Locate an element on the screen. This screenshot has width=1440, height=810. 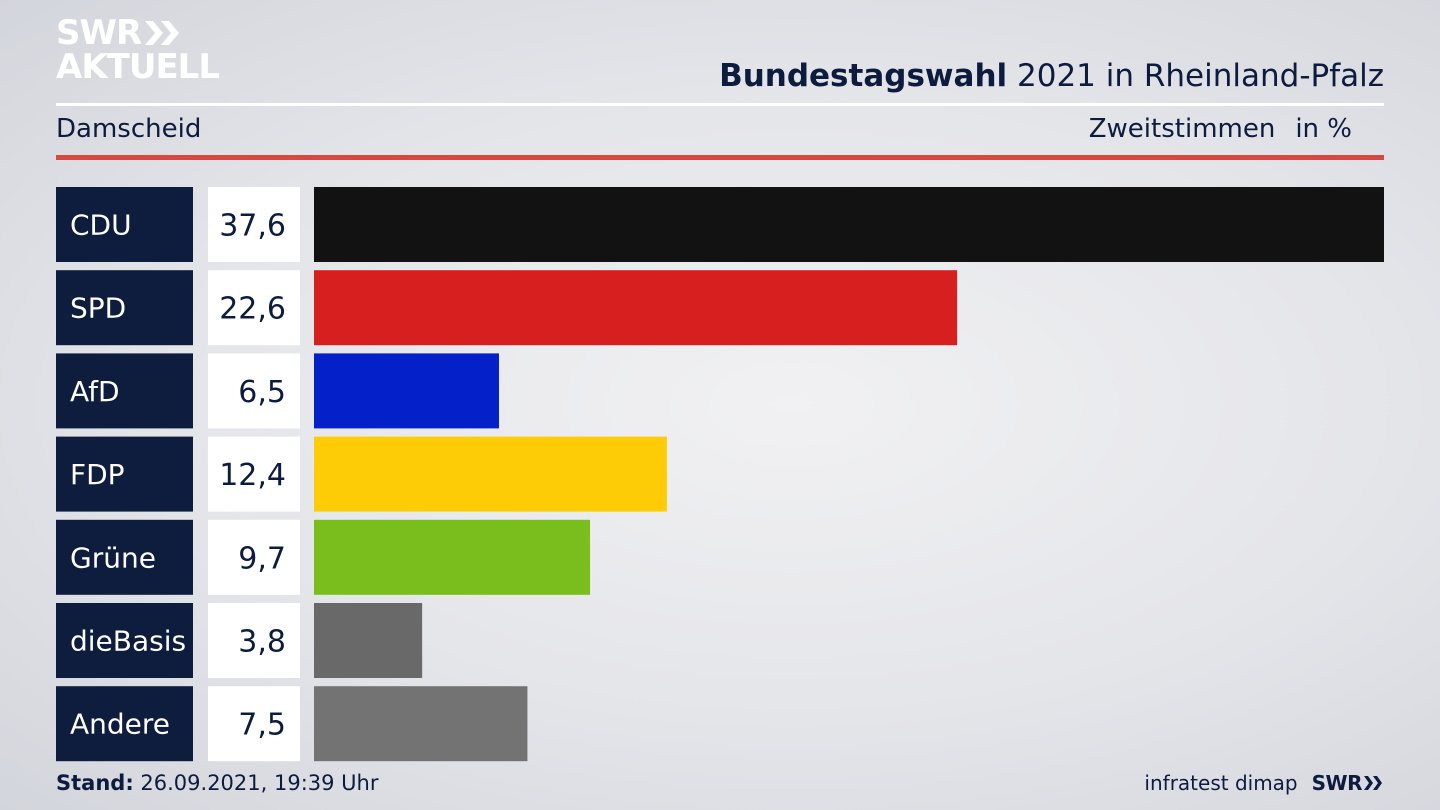
value-label-spd: 22,6 is located at coordinates (252, 309).